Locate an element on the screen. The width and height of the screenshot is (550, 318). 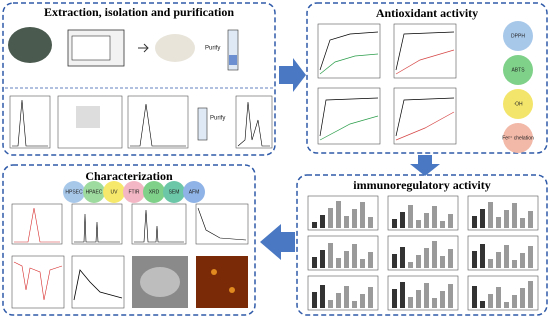
method-circles: HPSEC HPAEC UV FTIR XRD SEM AFM is located at coordinates (134, 192).